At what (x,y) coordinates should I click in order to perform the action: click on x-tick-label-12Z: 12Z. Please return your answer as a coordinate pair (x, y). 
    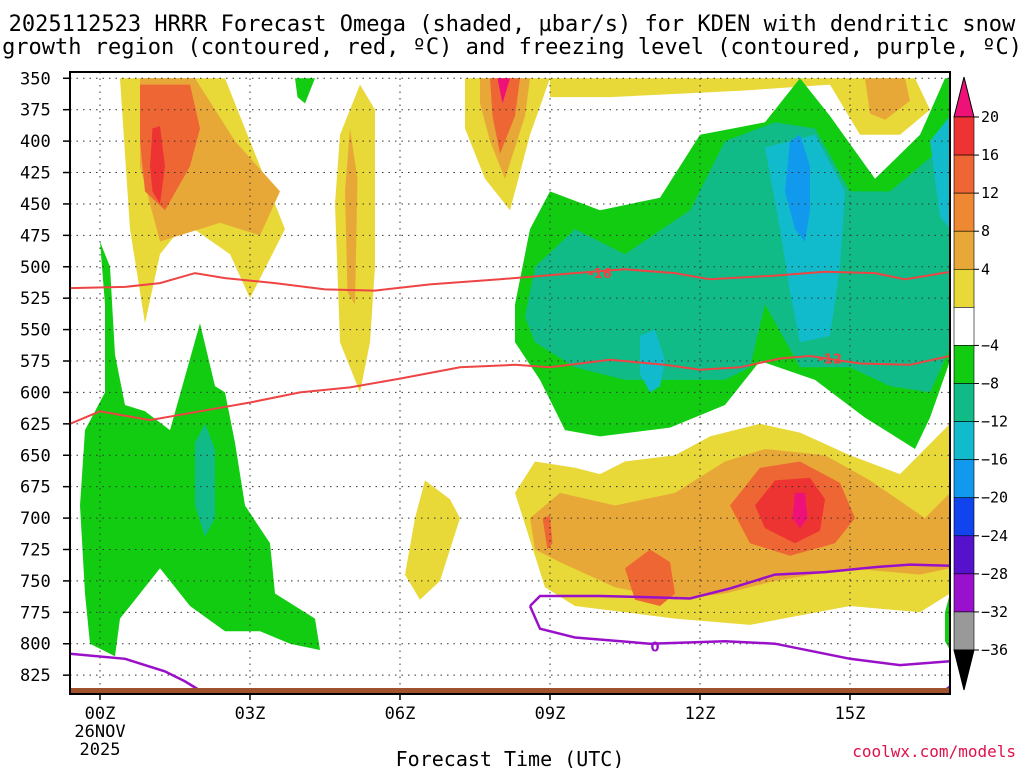
    Looking at the image, I should click on (700, 714).